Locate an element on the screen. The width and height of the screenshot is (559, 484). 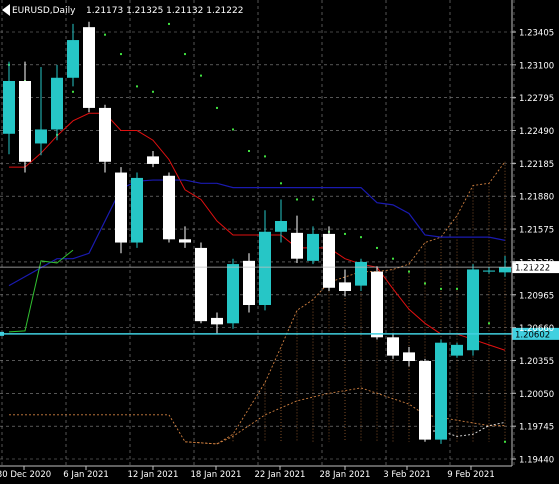
y-tick-label: 1.21880 is located at coordinates (536, 198).